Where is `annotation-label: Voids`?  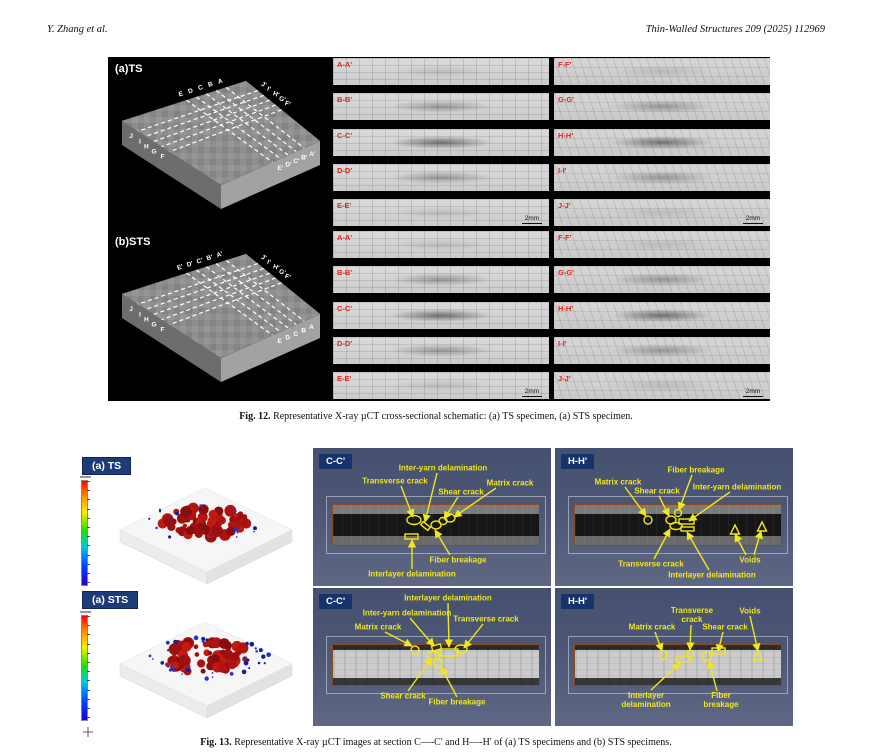
annotation-label: Voids is located at coordinates (750, 611).